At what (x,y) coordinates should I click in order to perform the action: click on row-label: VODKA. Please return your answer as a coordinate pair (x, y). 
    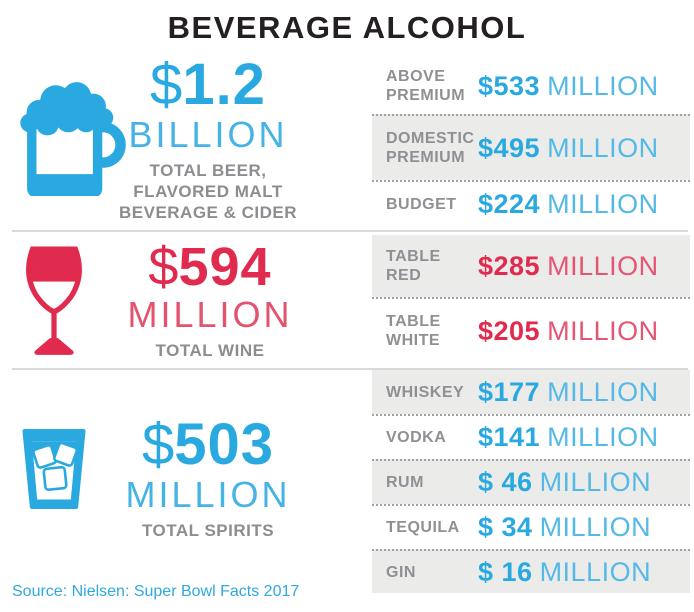
    Looking at the image, I should click on (416, 437).